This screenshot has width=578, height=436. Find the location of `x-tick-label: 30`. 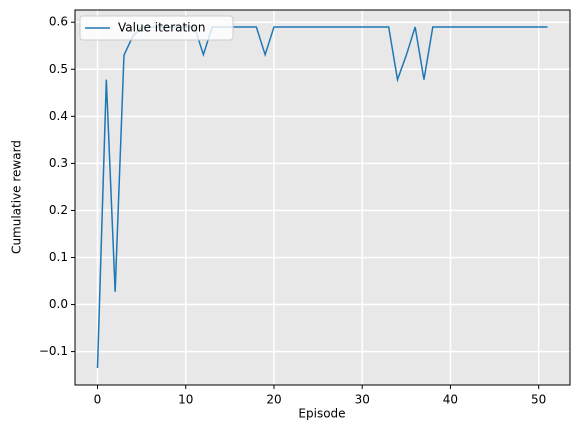

x-tick-label: 30 is located at coordinates (362, 400).